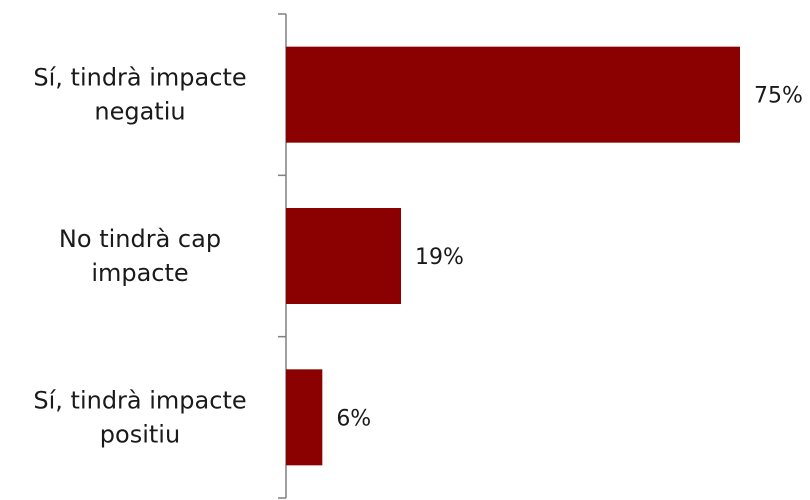 This screenshot has height=500, width=810. I want to click on category-label-line: negatiu, so click(139, 112).